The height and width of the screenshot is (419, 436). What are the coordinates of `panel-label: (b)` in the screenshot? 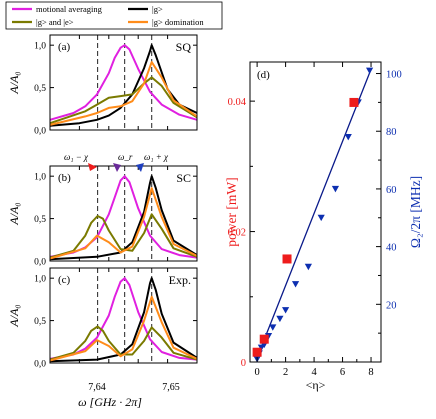 It's located at (64, 178).